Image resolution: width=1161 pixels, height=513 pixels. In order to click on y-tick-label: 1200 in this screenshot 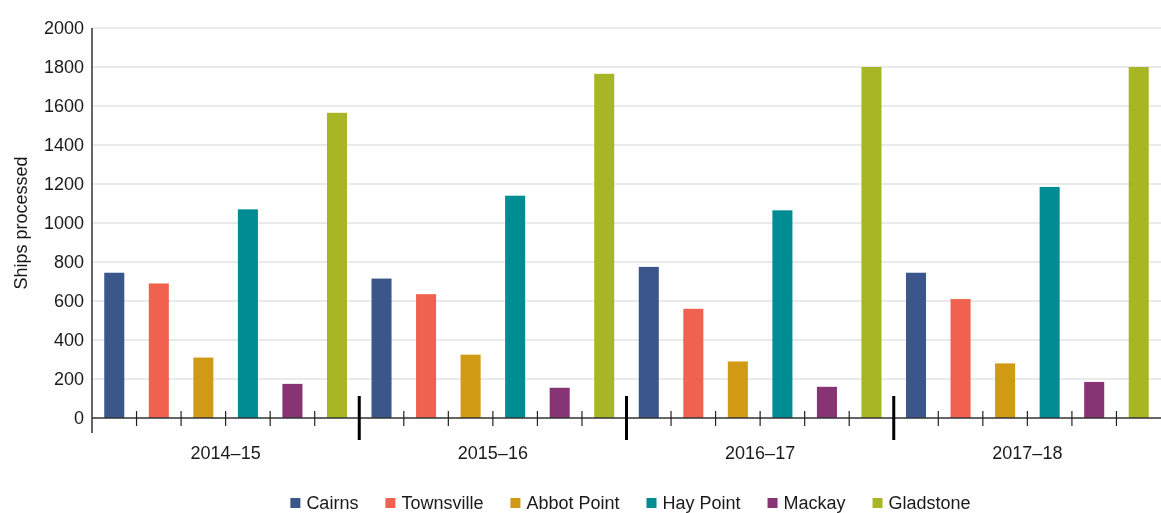, I will do `click(63, 184)`.